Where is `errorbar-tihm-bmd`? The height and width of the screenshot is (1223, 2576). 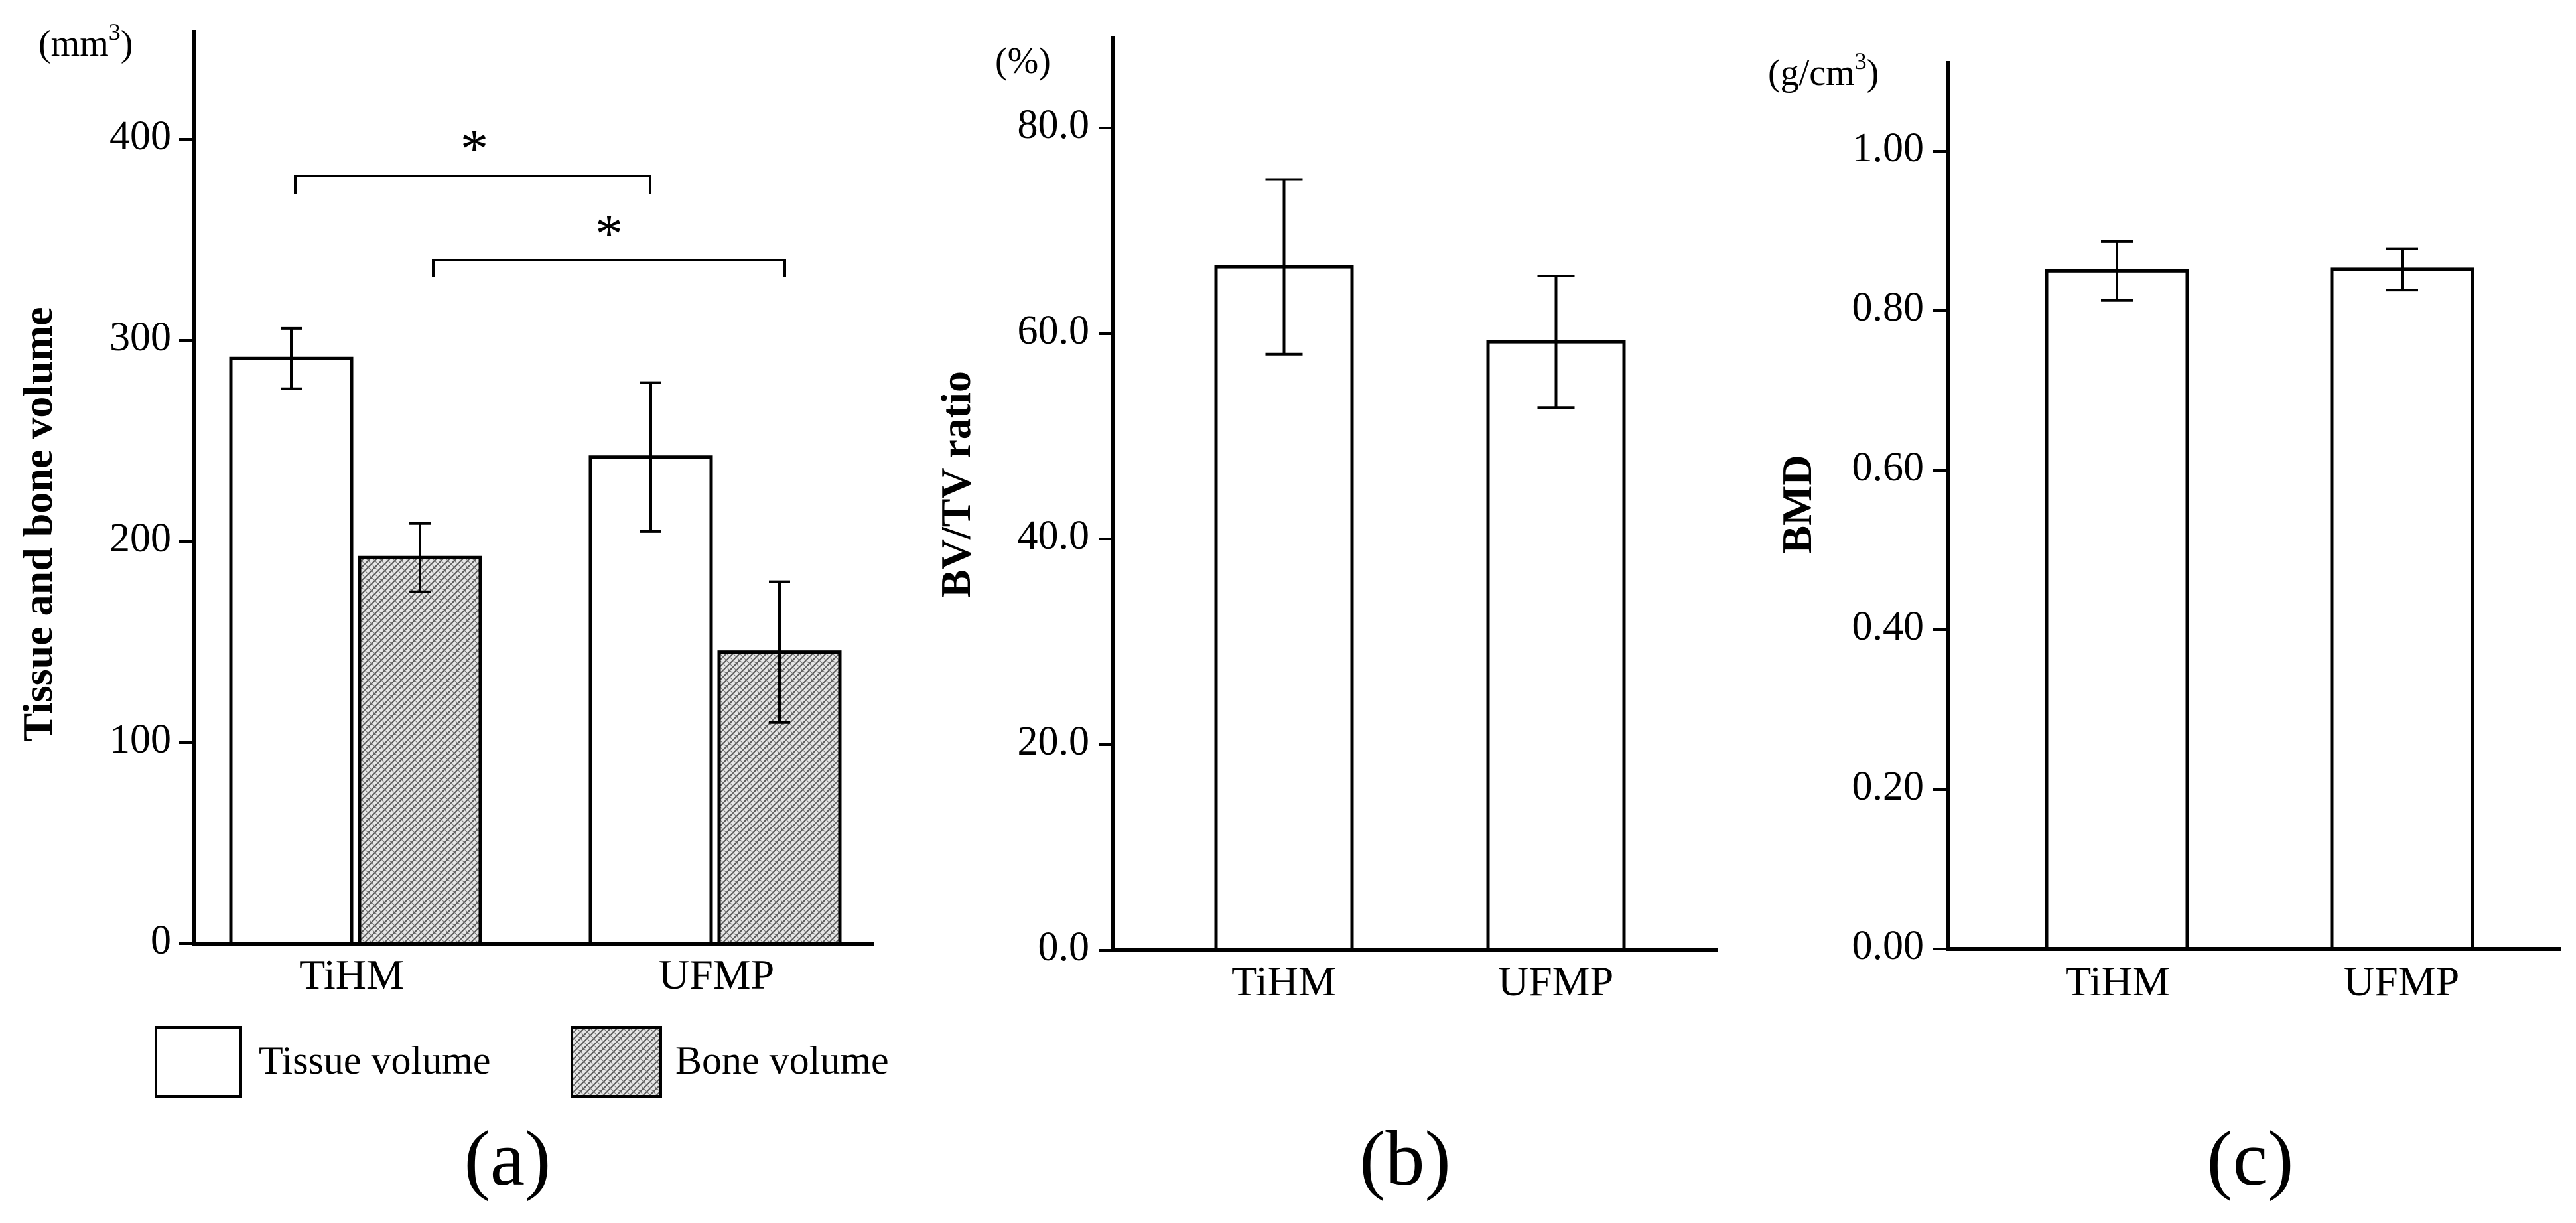 errorbar-tihm-bmd is located at coordinates (2117, 271).